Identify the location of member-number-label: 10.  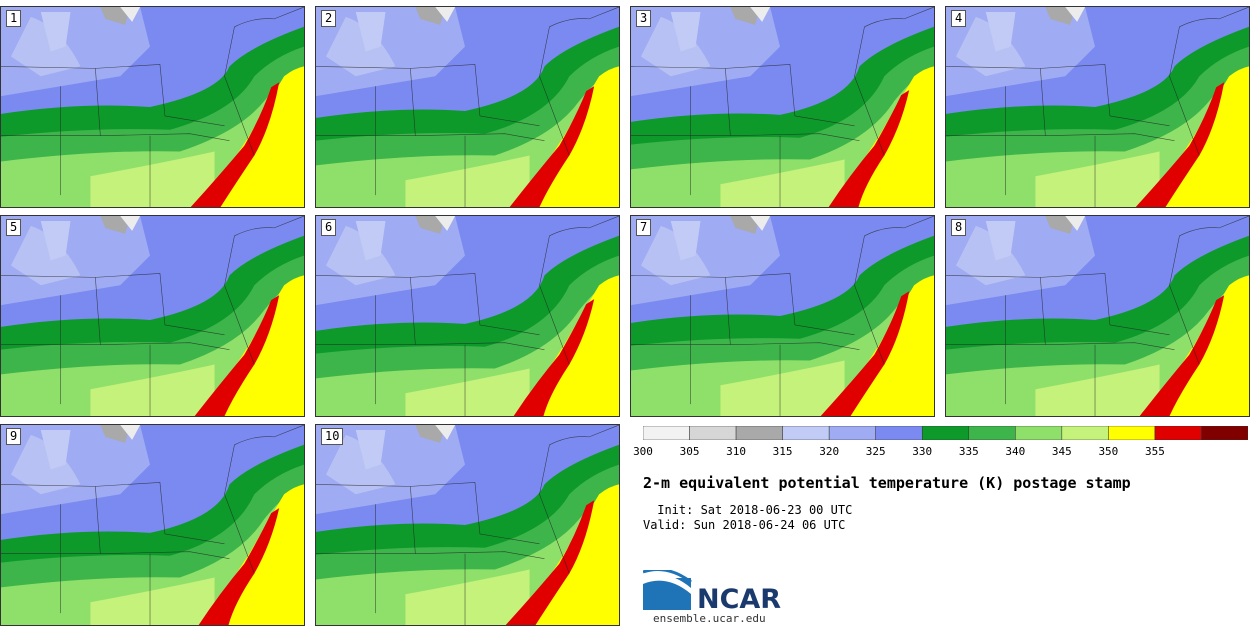
(332, 436).